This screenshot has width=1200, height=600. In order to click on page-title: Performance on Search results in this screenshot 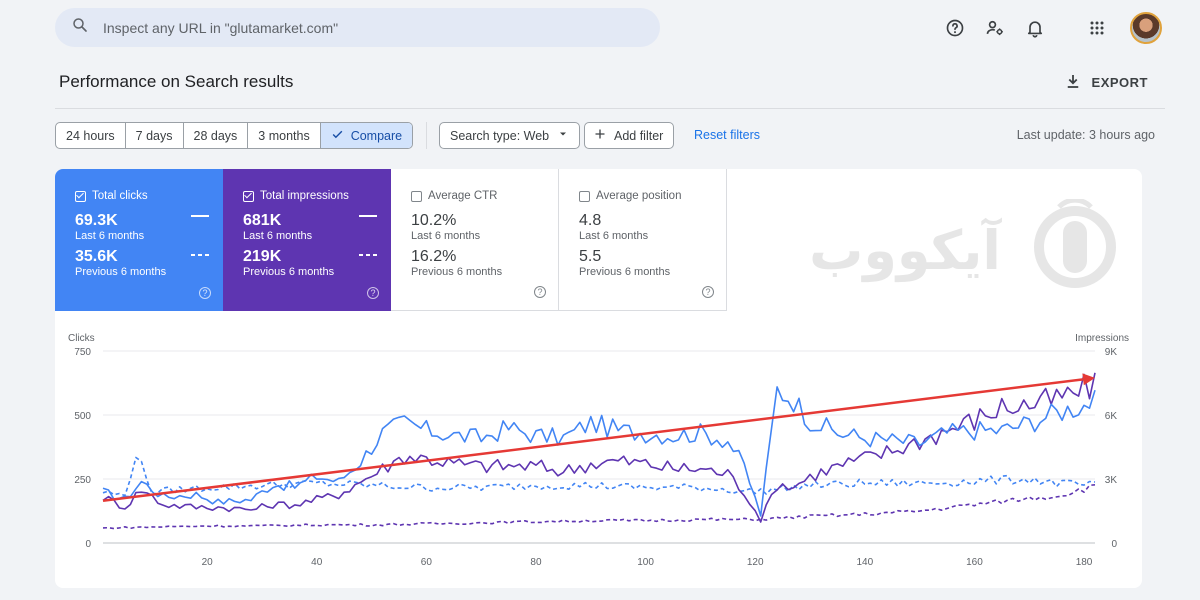, I will do `click(176, 81)`.